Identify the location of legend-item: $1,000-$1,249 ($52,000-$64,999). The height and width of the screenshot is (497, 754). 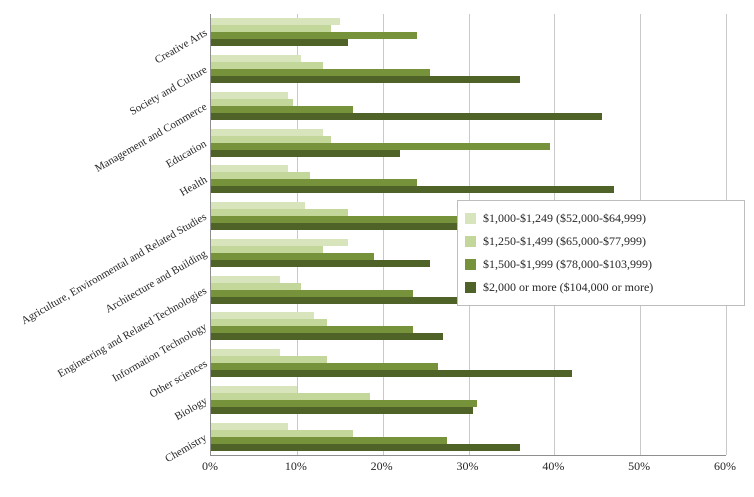
(601, 218).